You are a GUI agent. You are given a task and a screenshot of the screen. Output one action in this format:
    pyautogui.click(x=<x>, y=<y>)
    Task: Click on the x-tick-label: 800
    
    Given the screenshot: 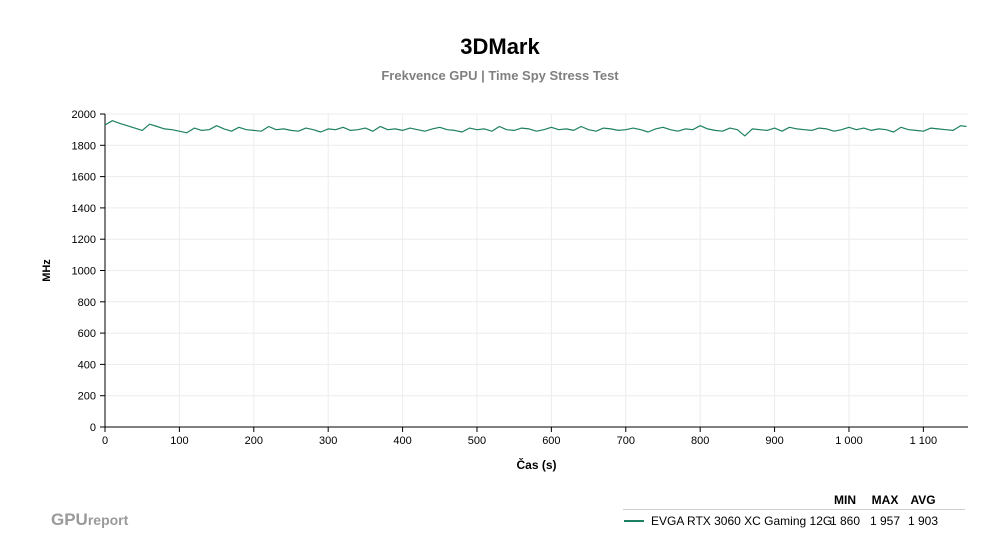 What is the action you would take?
    pyautogui.click(x=700, y=441)
    